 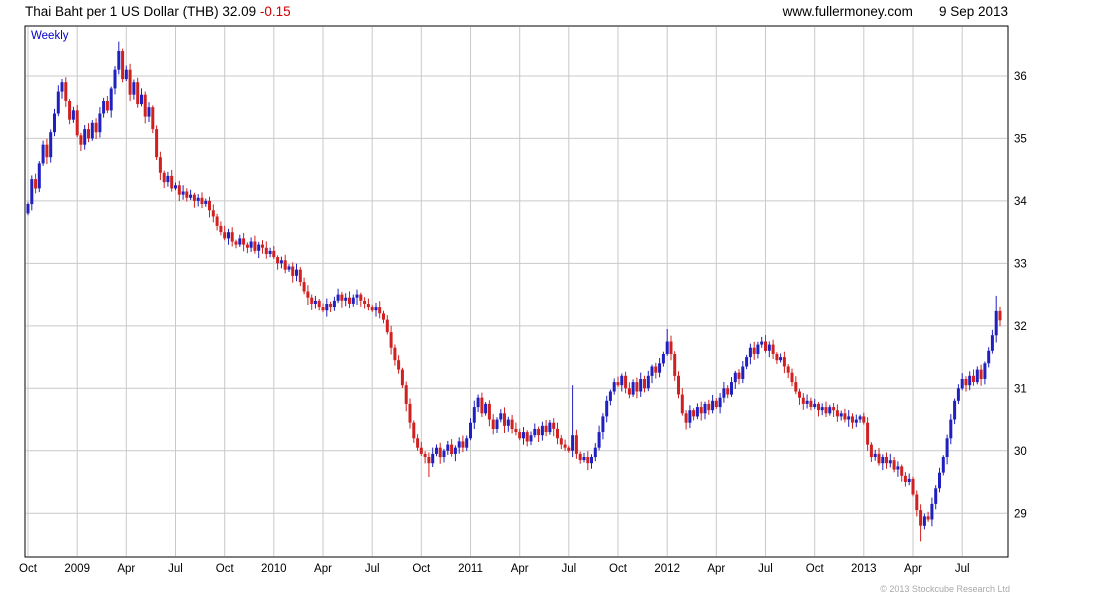 What do you see at coordinates (847, 11) in the screenshot?
I see `site-link: www.fullermoney.com` at bounding box center [847, 11].